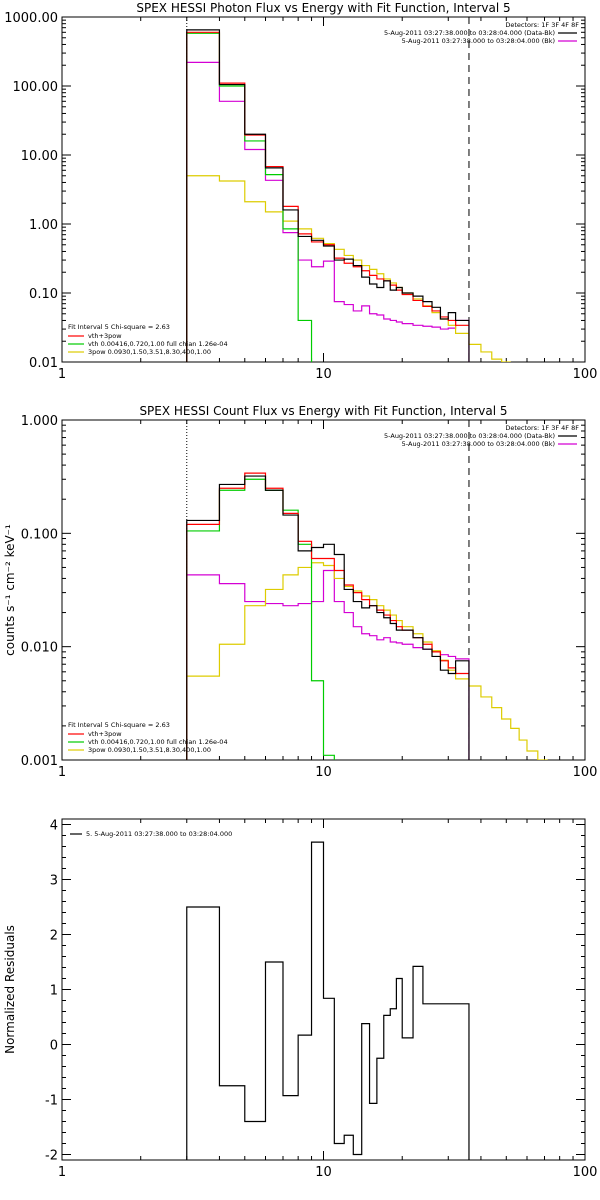 The height and width of the screenshot is (1200, 600). I want to click on y-axis-label: Normalized Residuals, so click(10, 989).